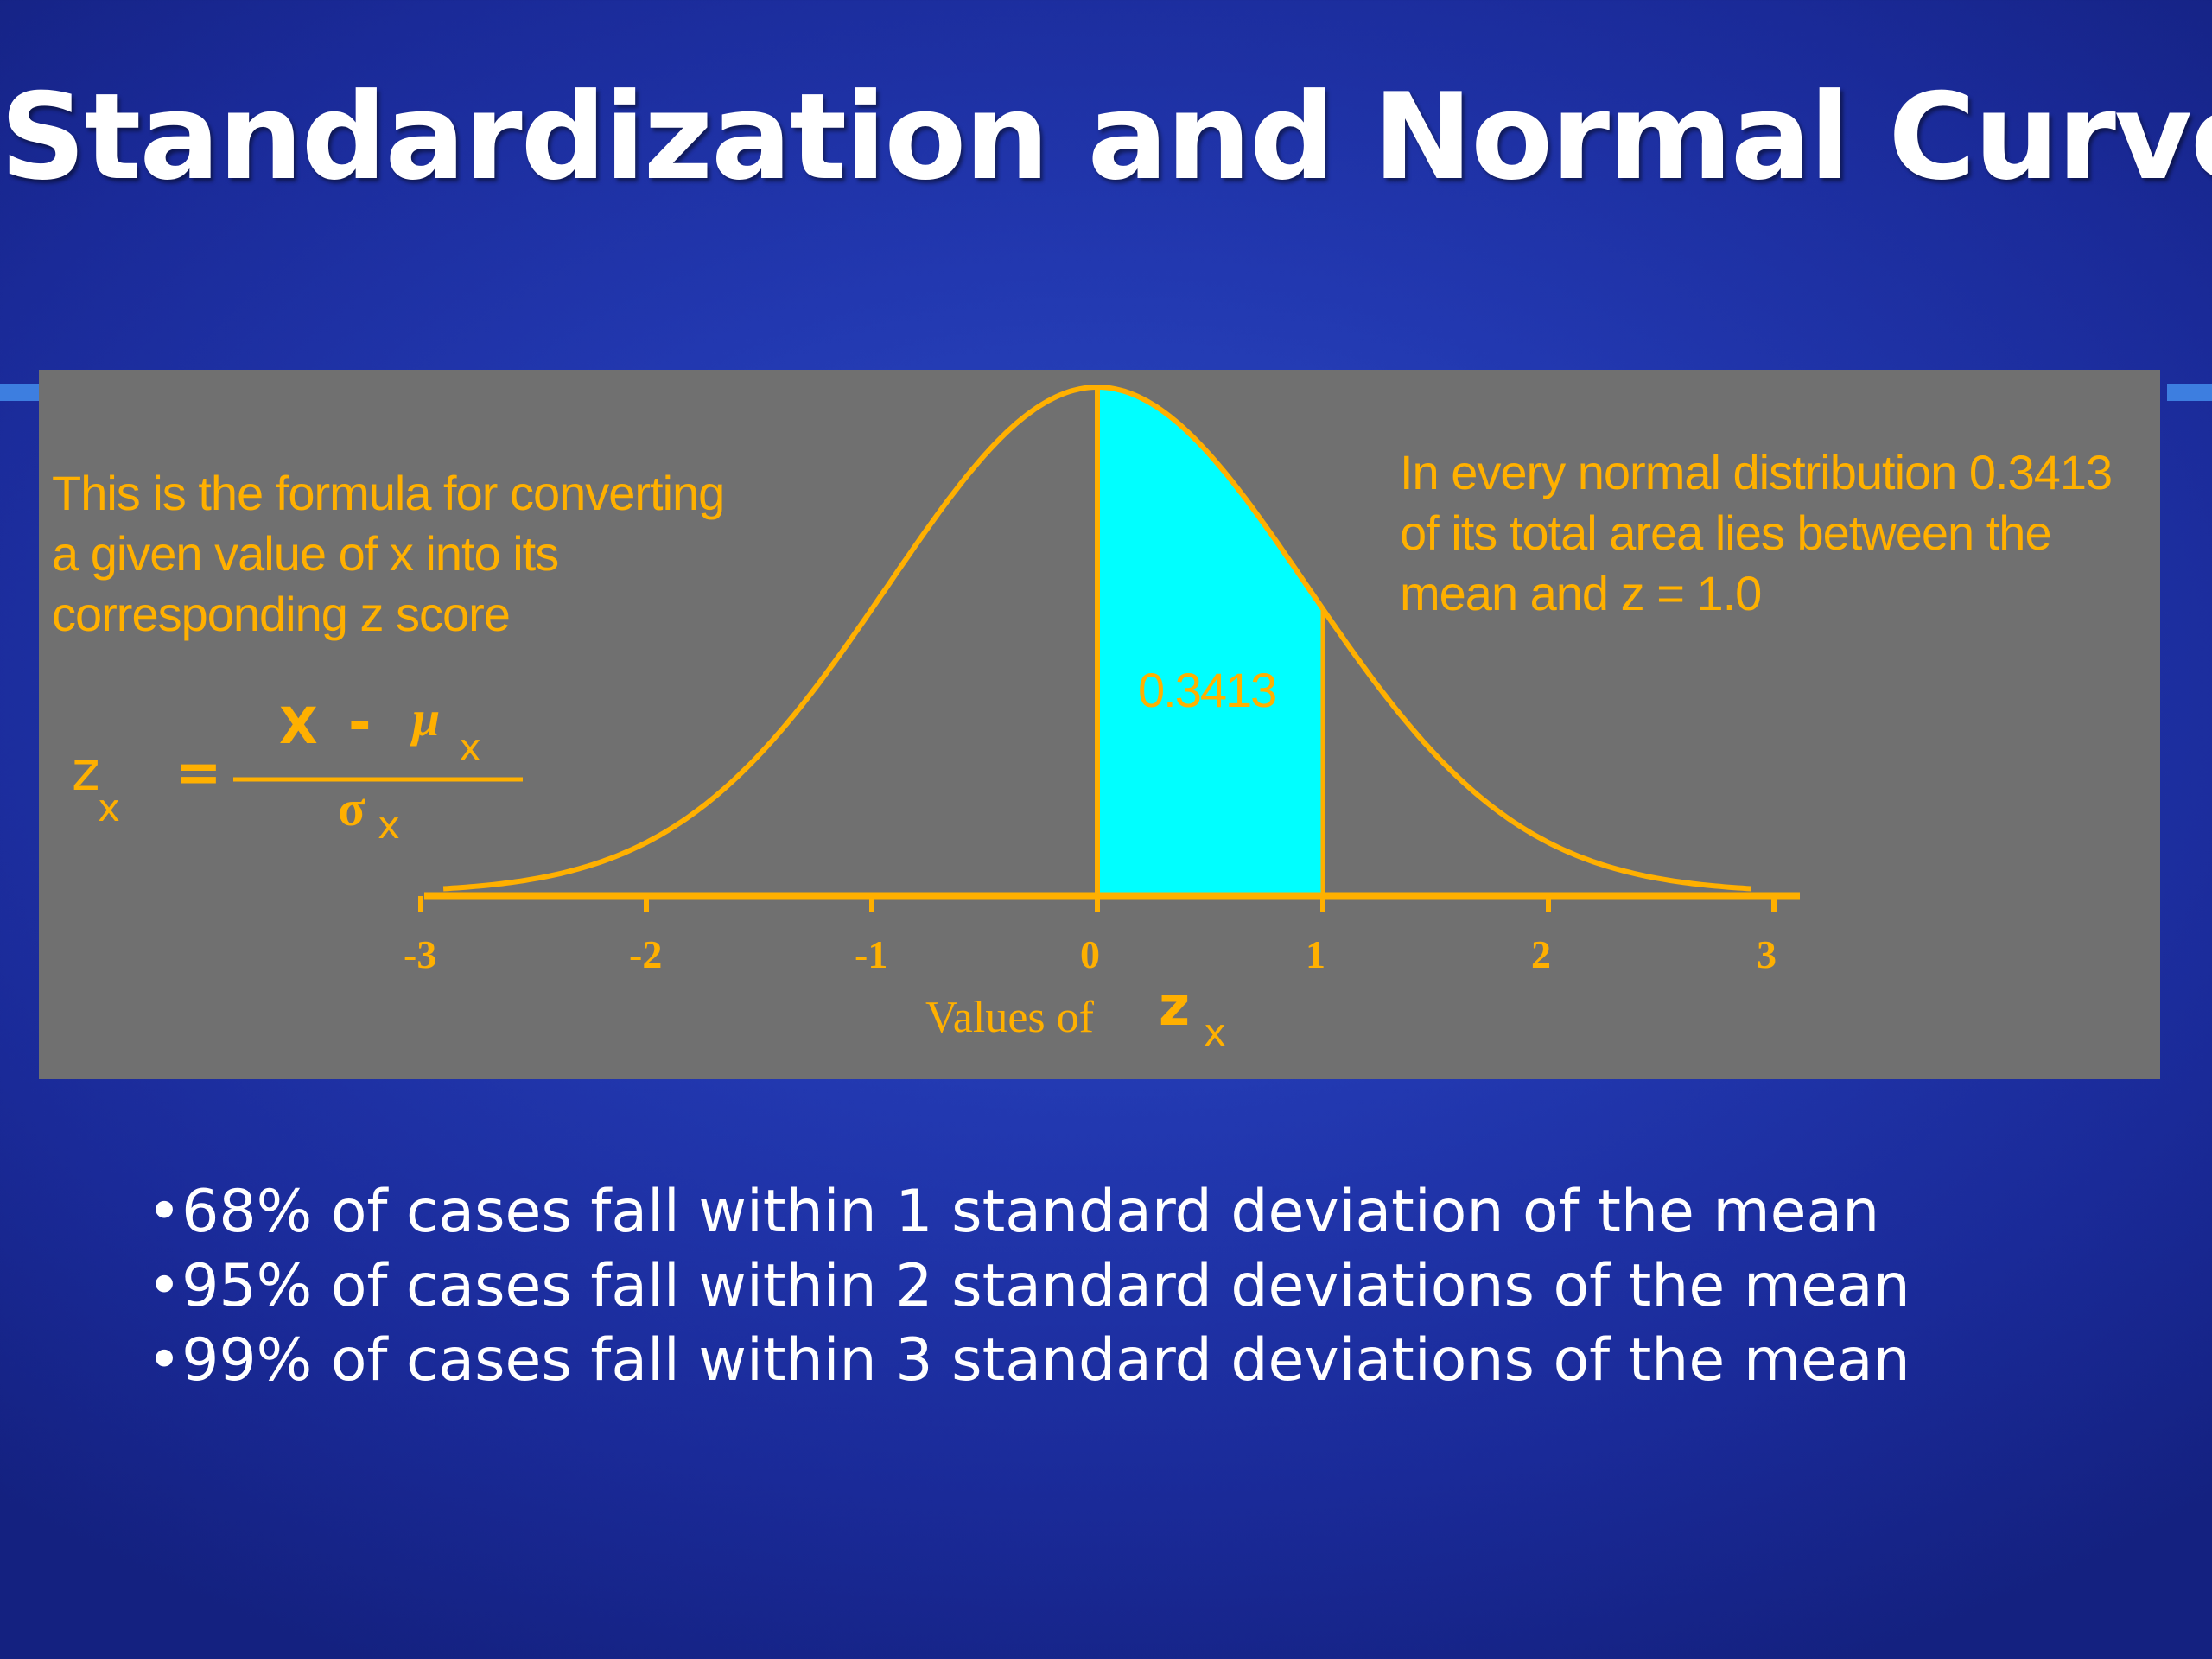  Describe the element at coordinates (2189, 392) in the screenshot. I see `right-accent-line` at that location.